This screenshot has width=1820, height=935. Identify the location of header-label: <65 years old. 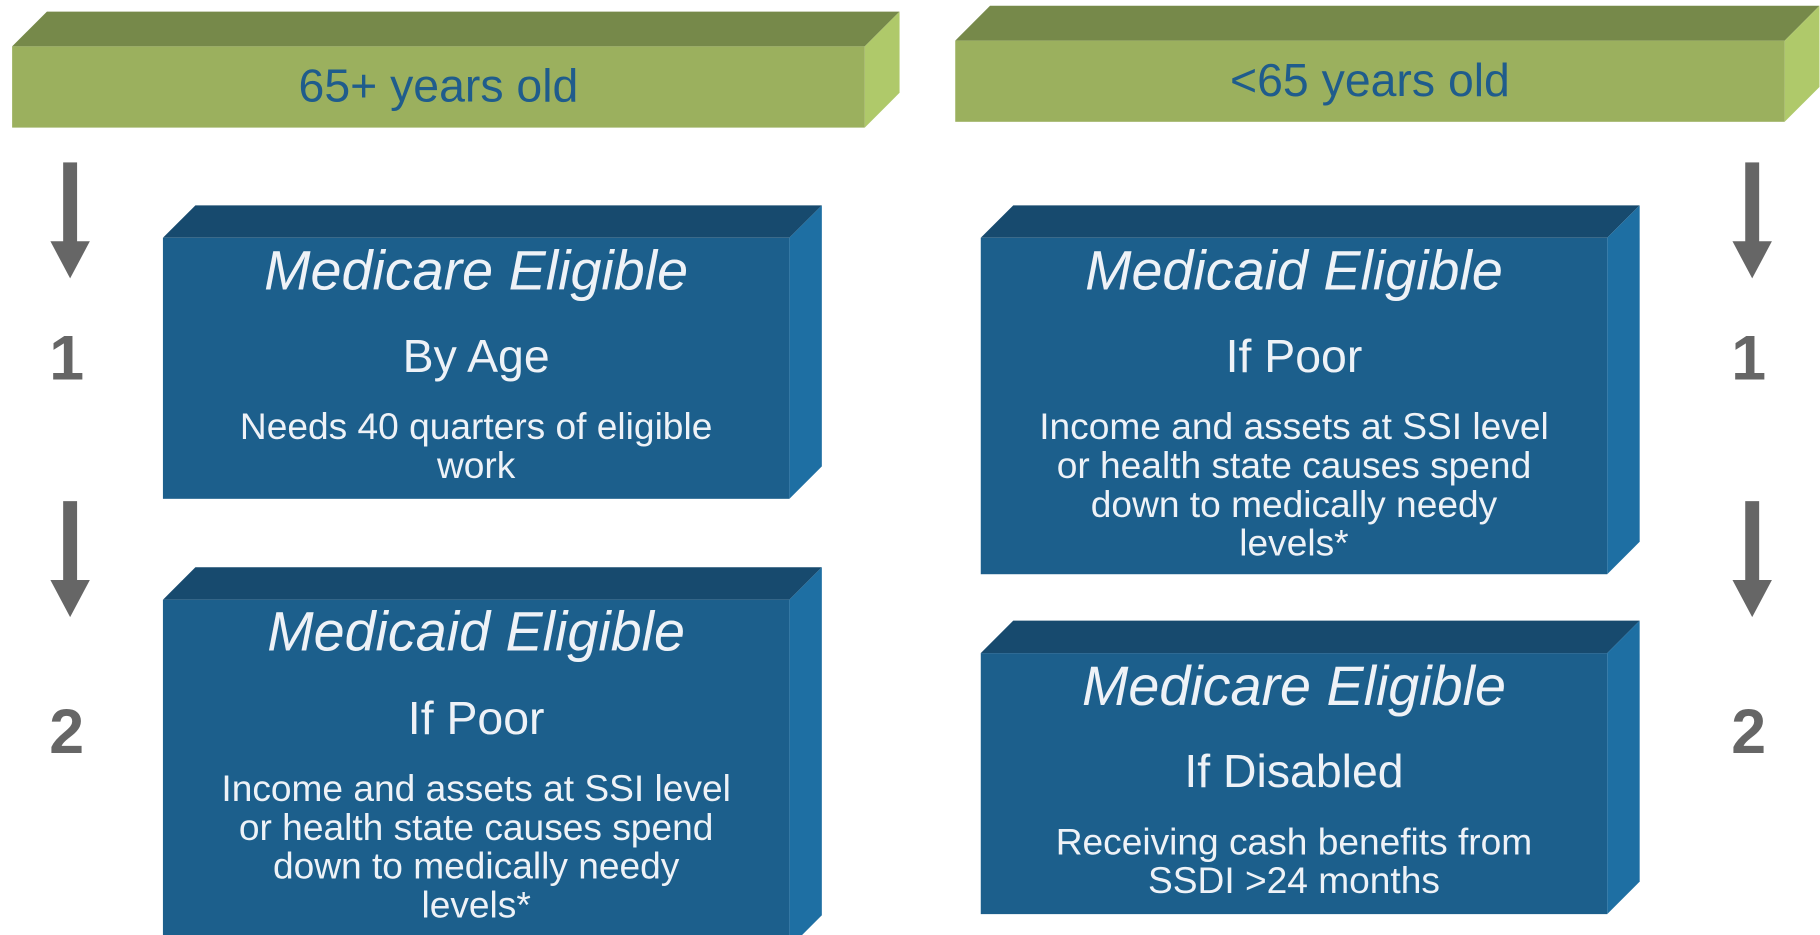
(1370, 80).